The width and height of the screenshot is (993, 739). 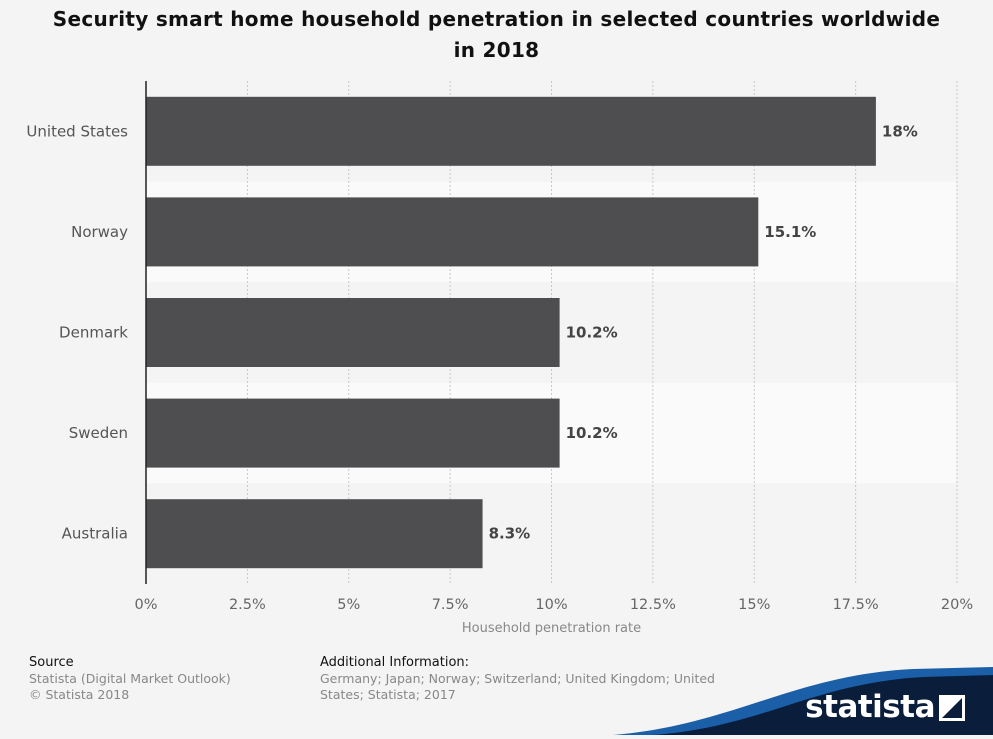 I want to click on value-label: 15.1%, so click(x=790, y=232).